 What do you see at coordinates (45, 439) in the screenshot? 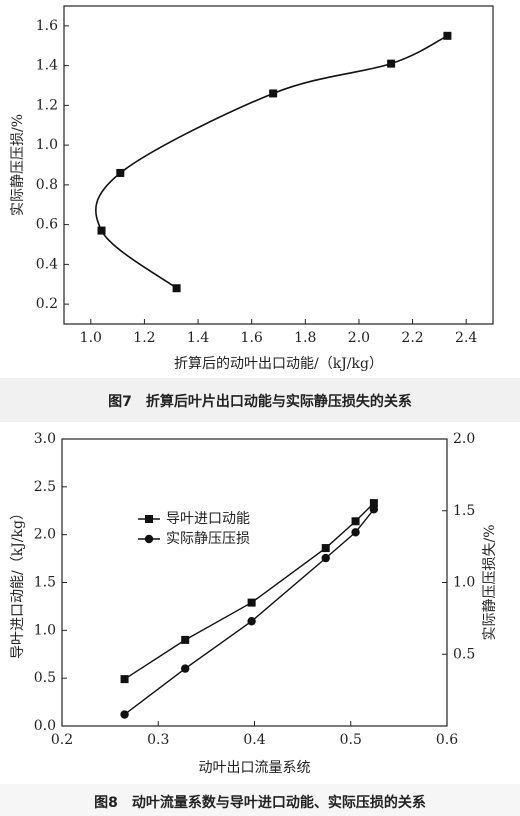
I see `y-tick-label: 3.0` at bounding box center [45, 439].